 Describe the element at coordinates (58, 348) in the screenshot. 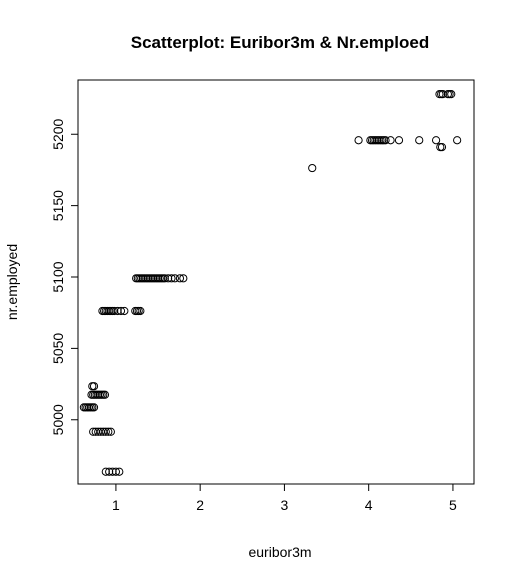

I see `y-tick-label: 5050` at that location.